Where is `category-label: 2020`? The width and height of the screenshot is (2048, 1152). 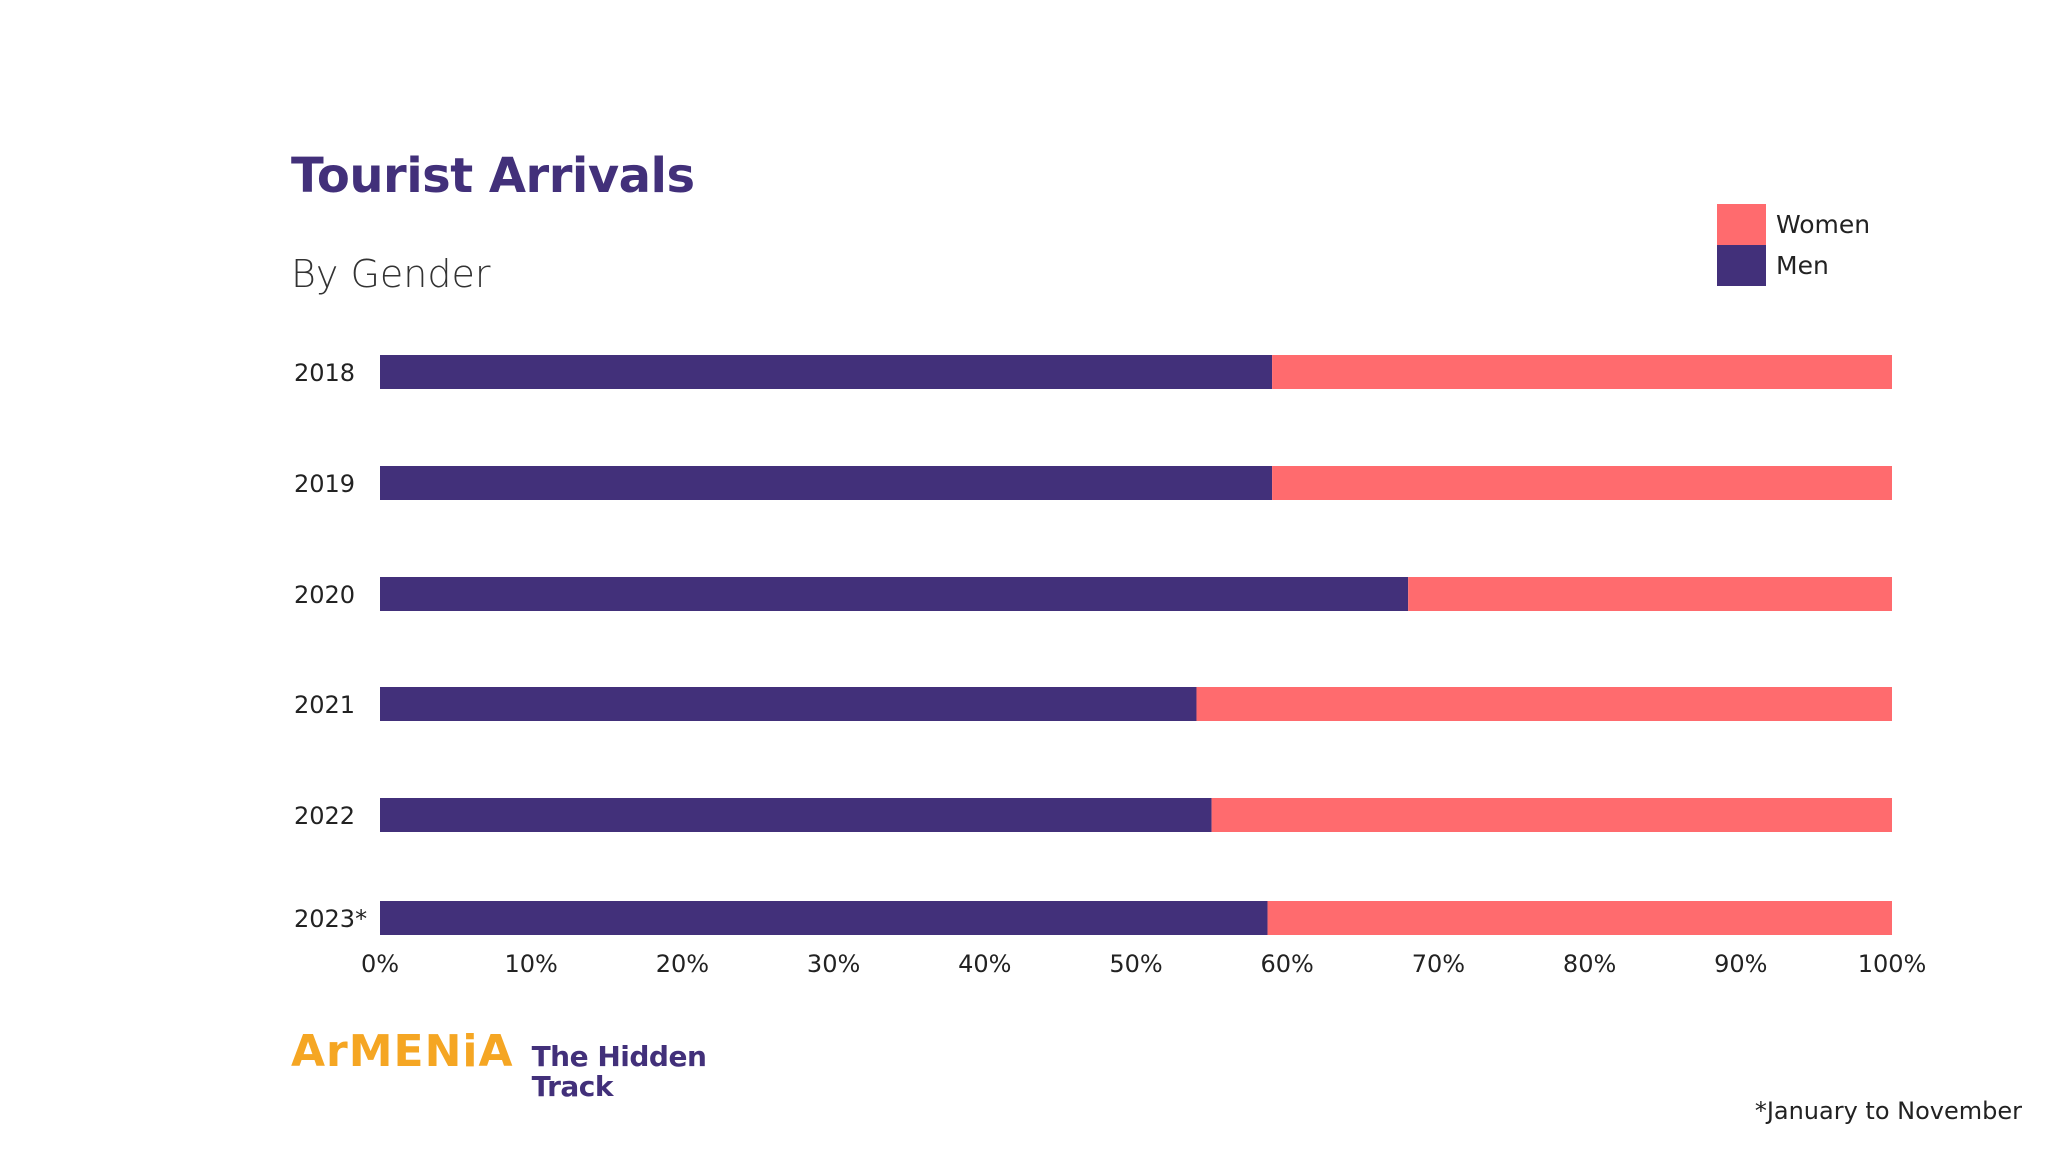
category-label: 2020 is located at coordinates (324, 595).